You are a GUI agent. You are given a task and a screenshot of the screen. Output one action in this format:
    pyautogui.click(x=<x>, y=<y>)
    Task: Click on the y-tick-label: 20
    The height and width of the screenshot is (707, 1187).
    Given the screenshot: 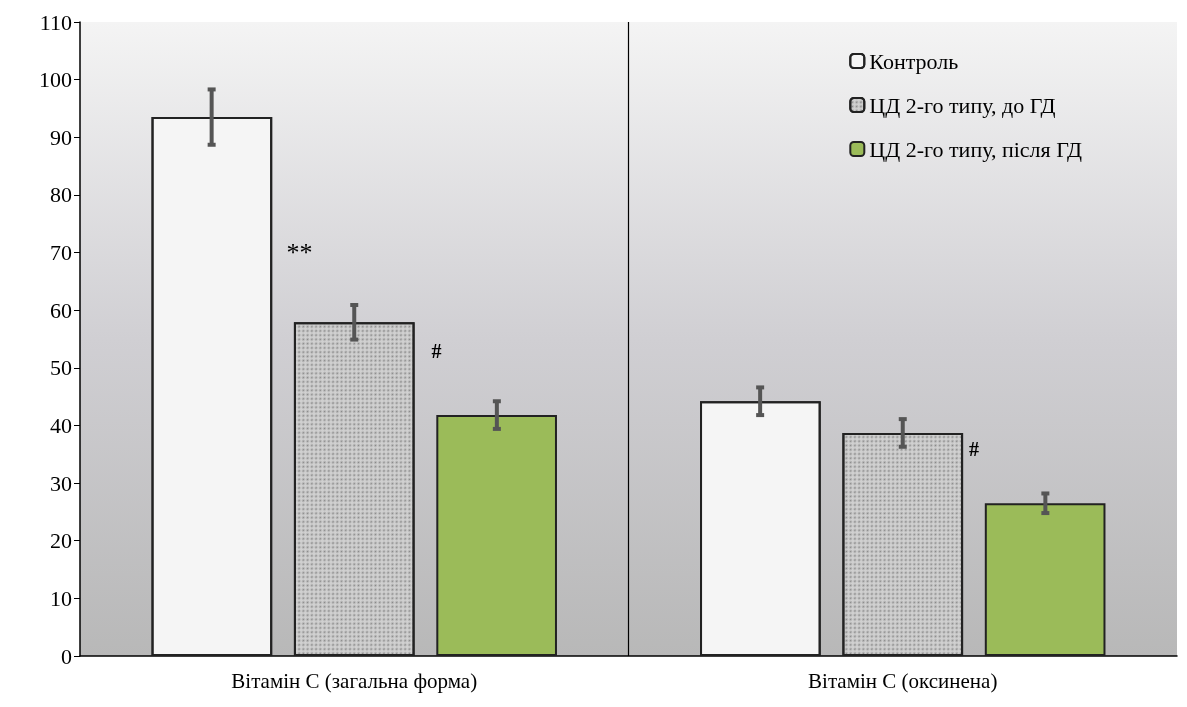 What is the action you would take?
    pyautogui.click(x=61, y=541)
    